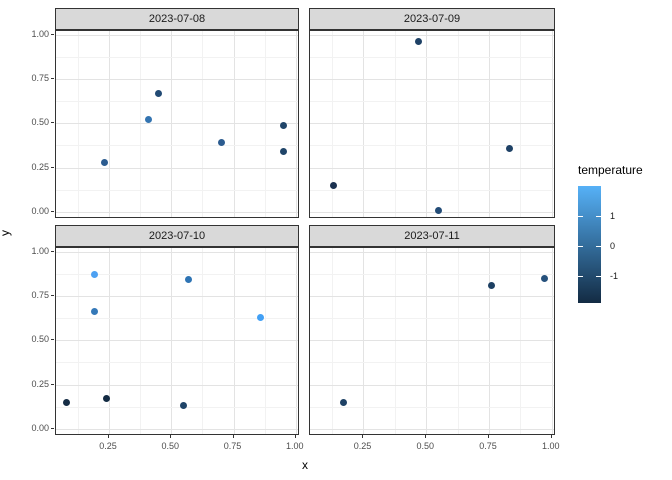 The image size is (672, 480). What do you see at coordinates (6, 233) in the screenshot?
I see `y-axis-title: y` at bounding box center [6, 233].